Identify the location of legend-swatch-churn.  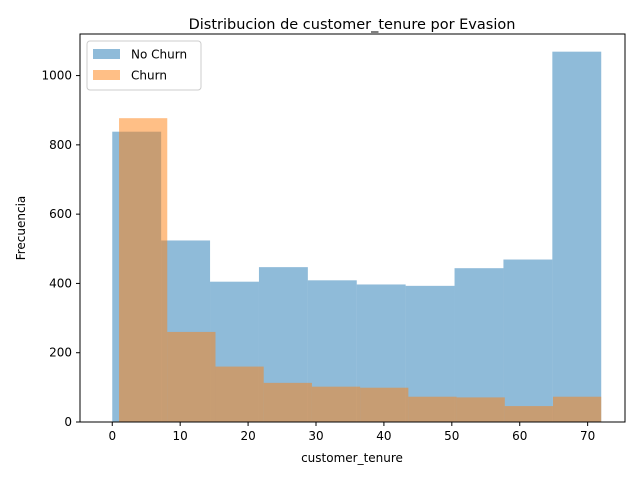
(106, 75).